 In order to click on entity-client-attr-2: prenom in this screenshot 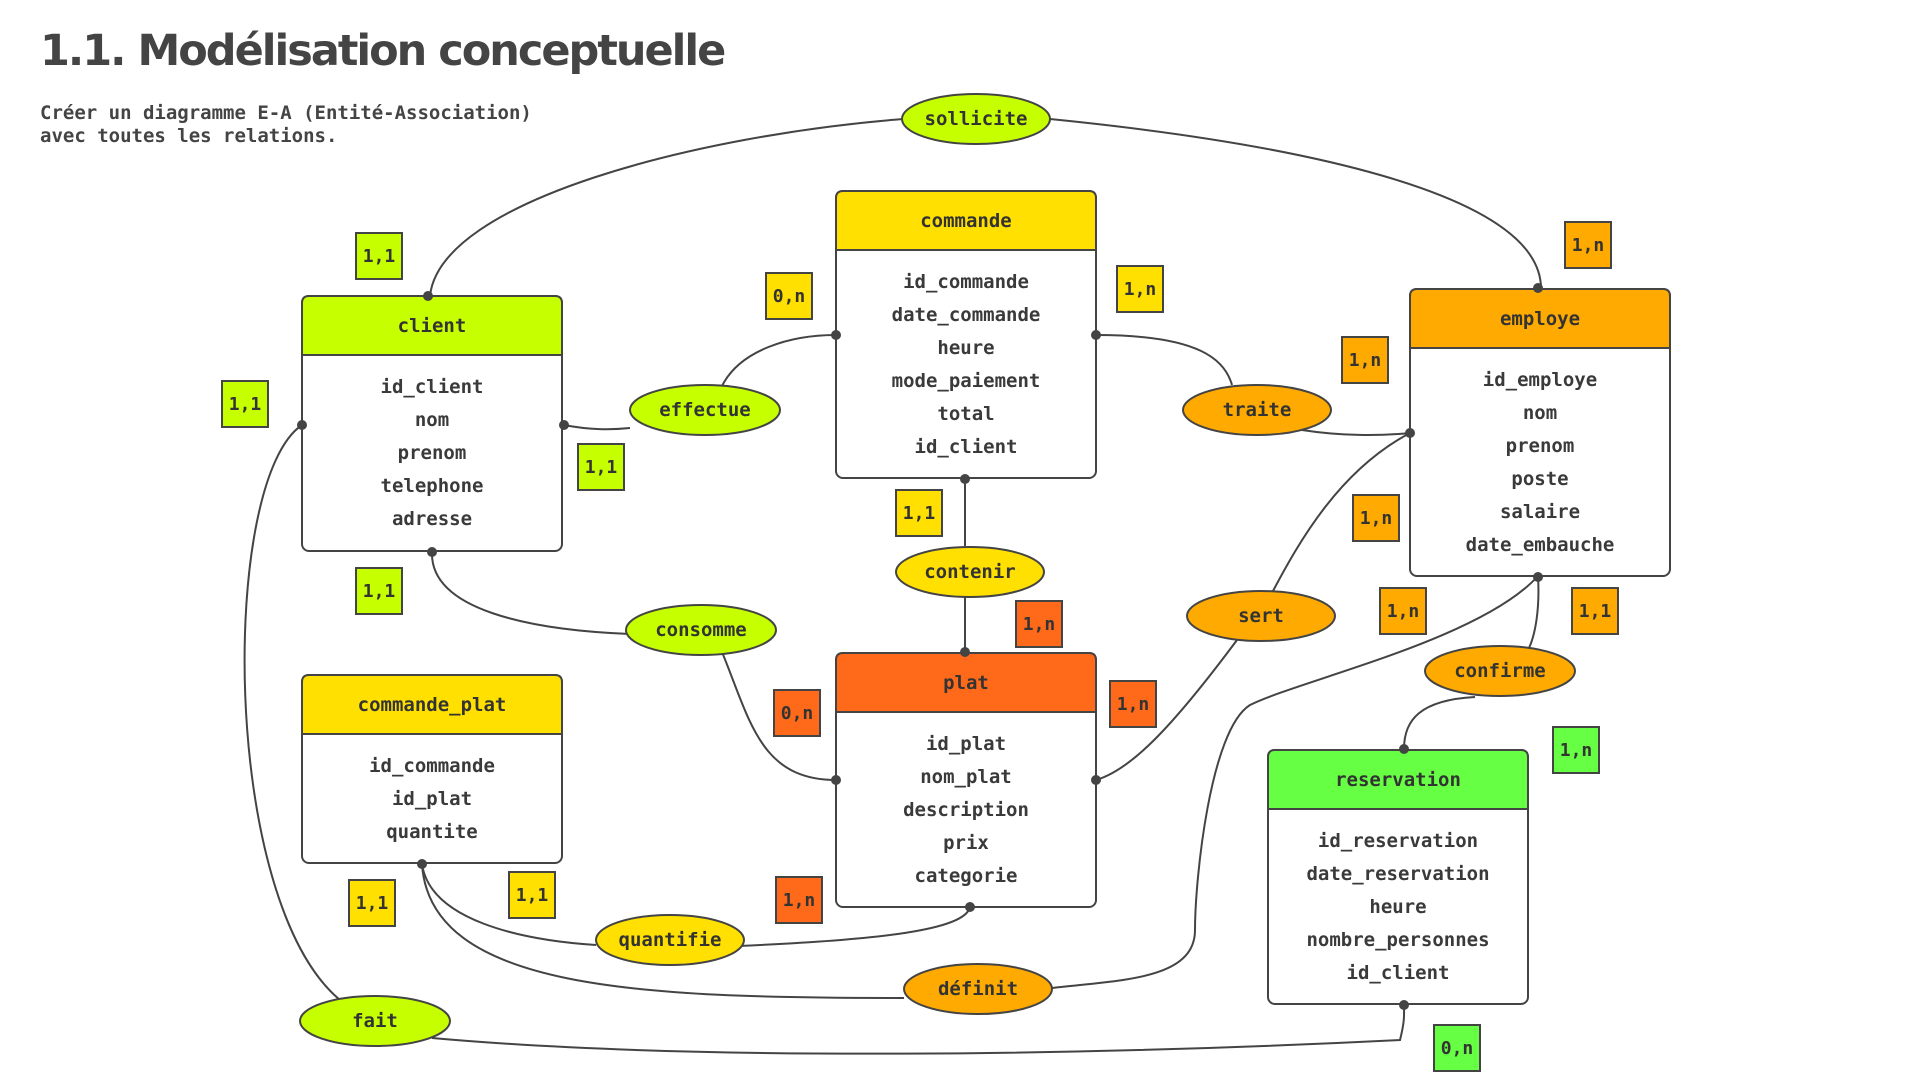, I will do `click(432, 453)`.